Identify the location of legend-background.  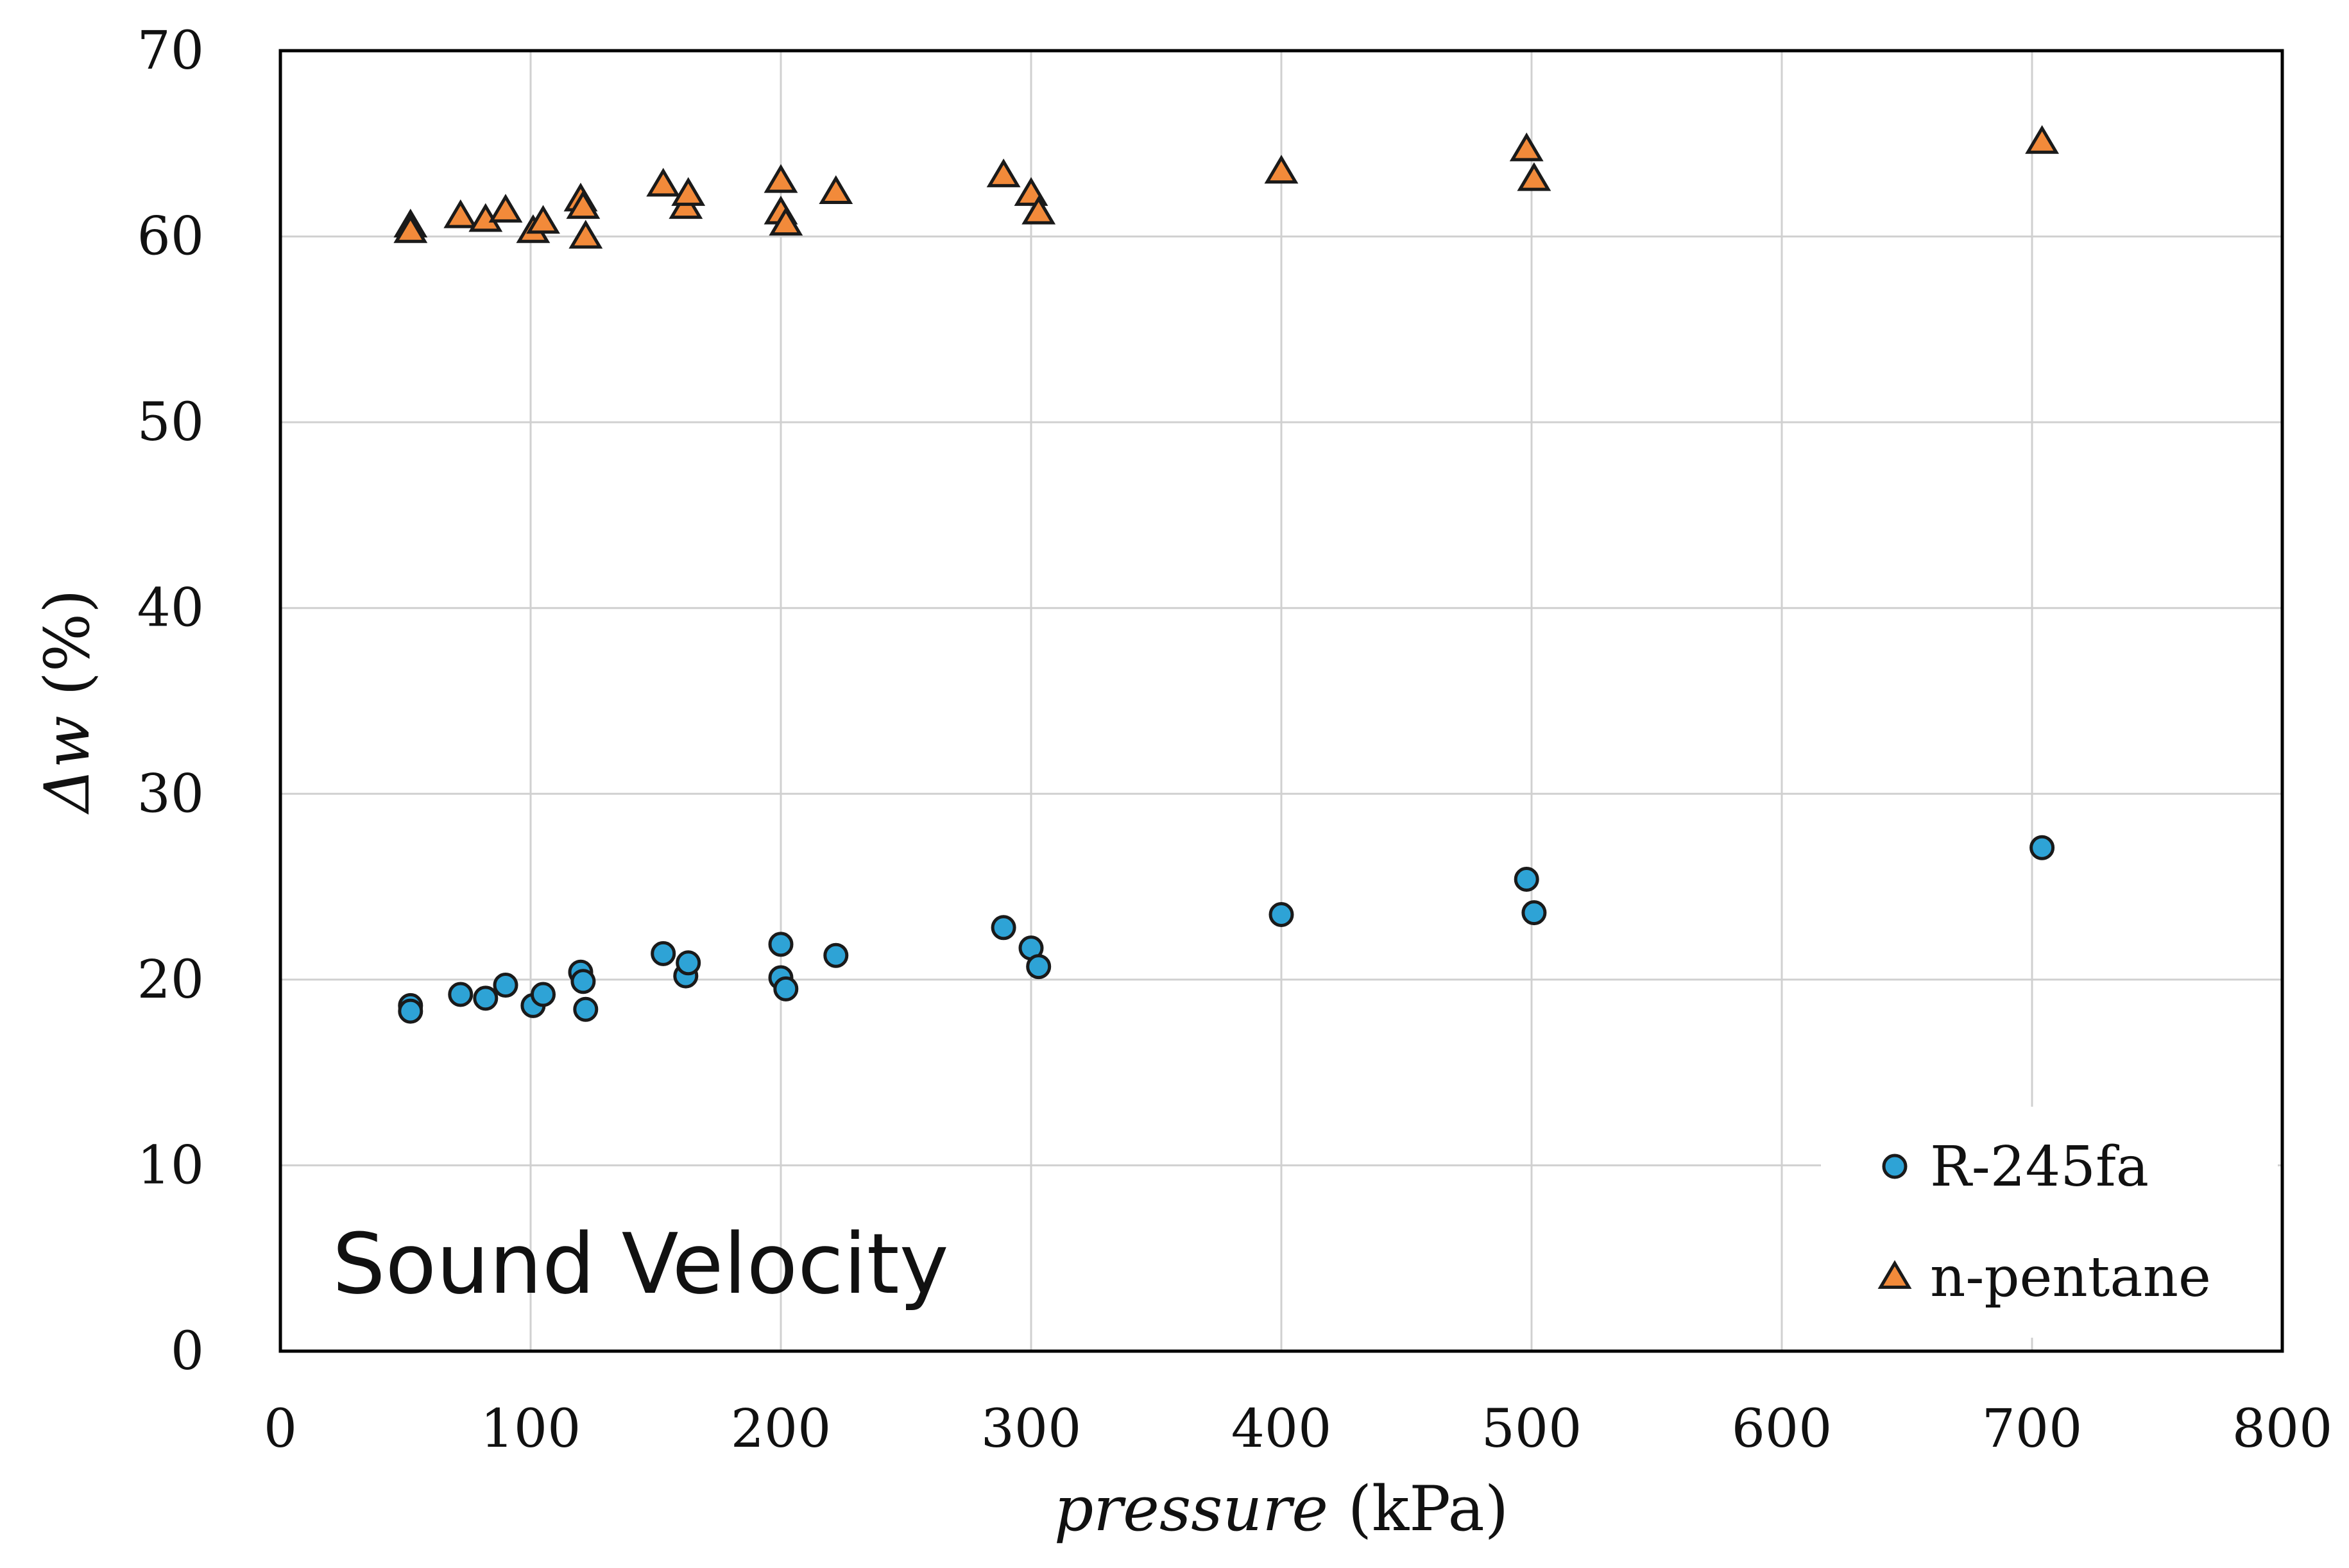
(2049, 1222).